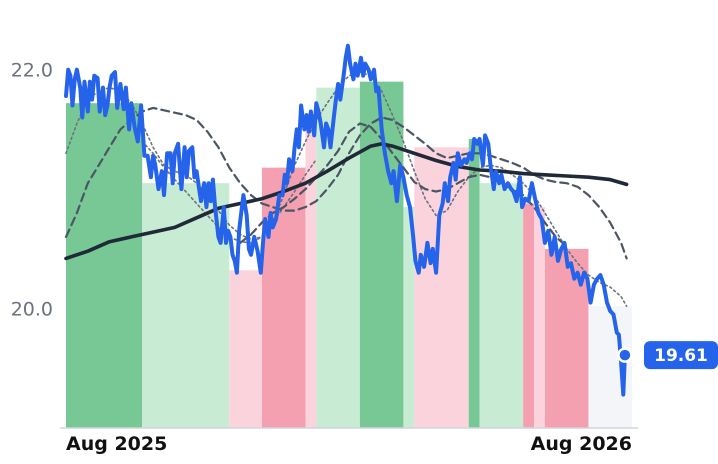 This screenshot has width=718, height=464. I want to click on last-value-badge, so click(681, 355).